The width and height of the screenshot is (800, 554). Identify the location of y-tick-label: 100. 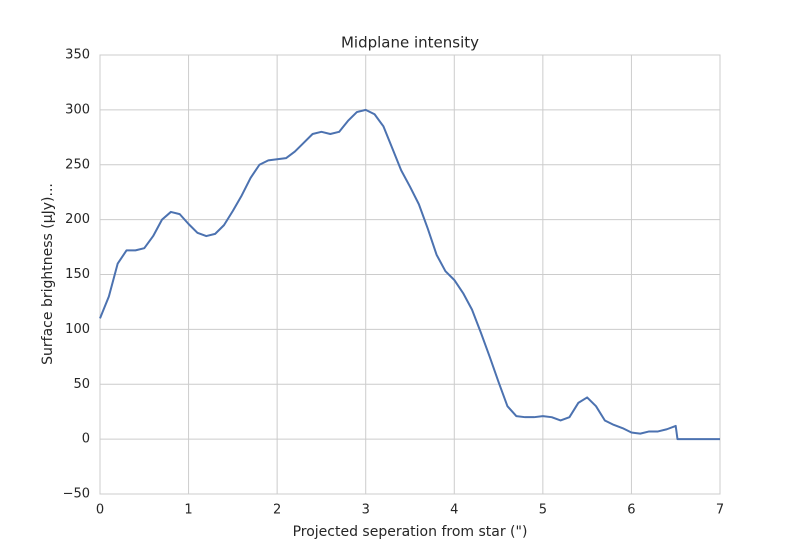
(77, 329).